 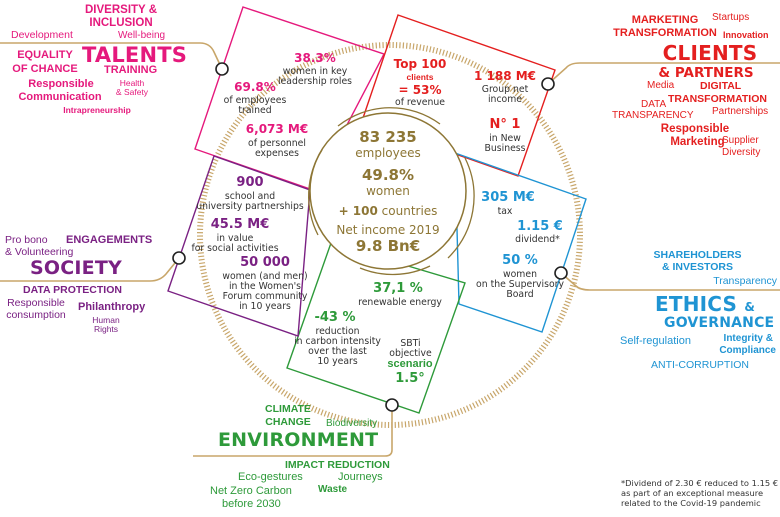 What do you see at coordinates (410, 353) in the screenshot?
I see `env-stat-3-desc-2: objective` at bounding box center [410, 353].